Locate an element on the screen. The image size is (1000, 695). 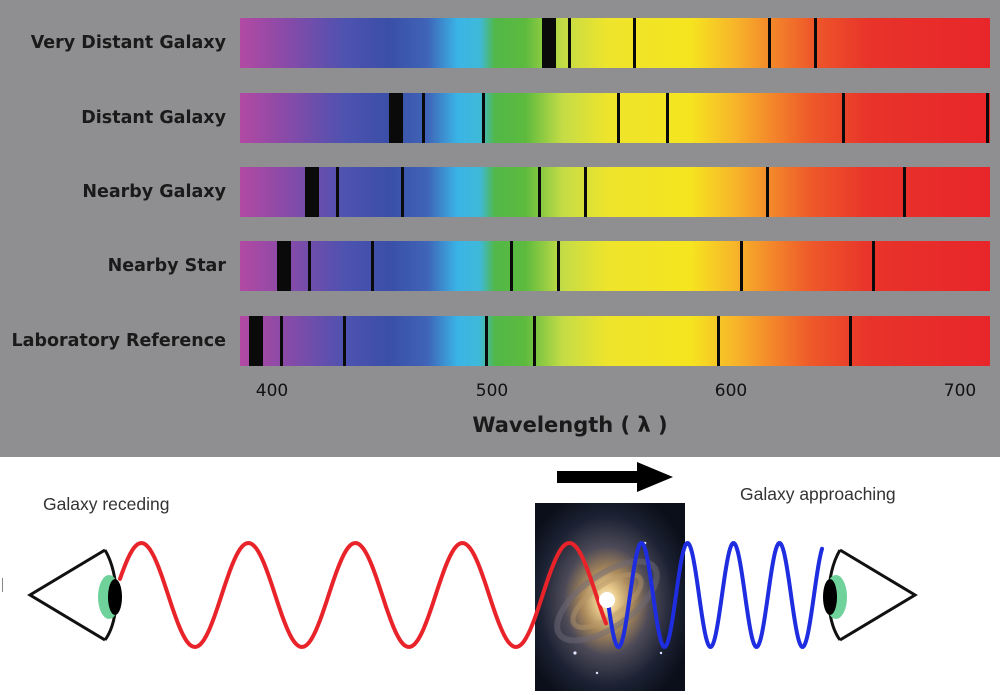
tick-label-700: 700 is located at coordinates (960, 391).